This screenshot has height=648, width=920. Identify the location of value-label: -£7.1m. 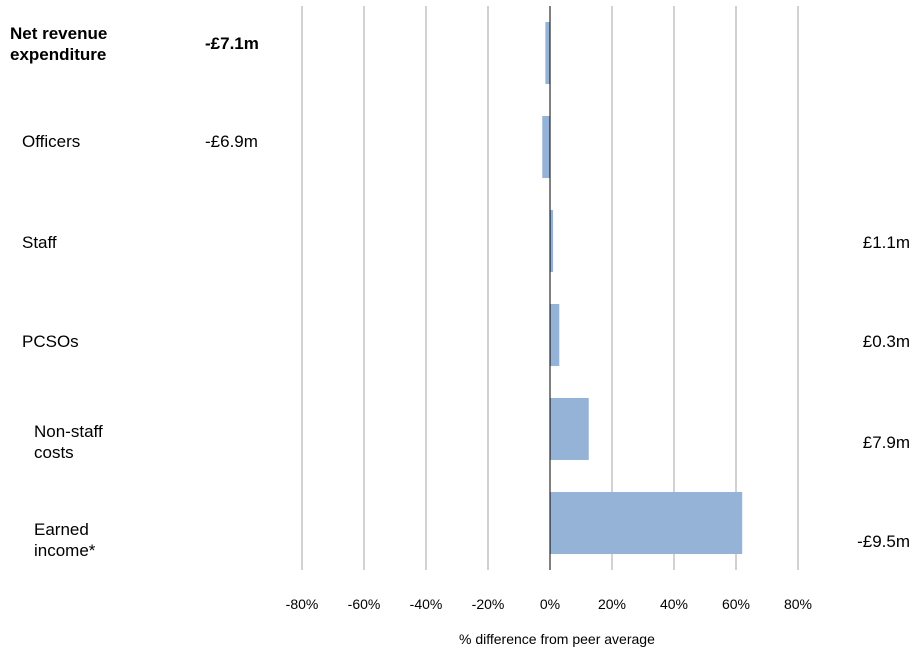
(232, 43).